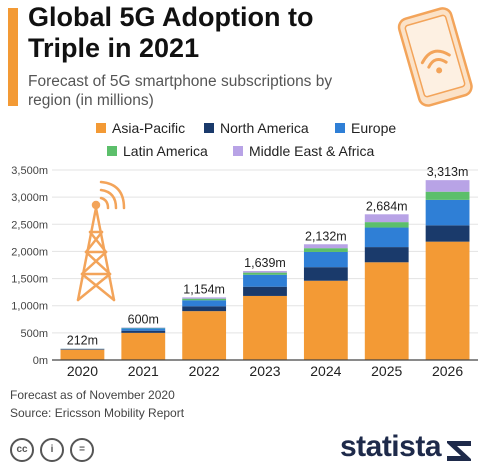 The height and width of the screenshot is (472, 485). Describe the element at coordinates (143, 371) in the screenshot. I see `x-tick-label: 2021` at that location.